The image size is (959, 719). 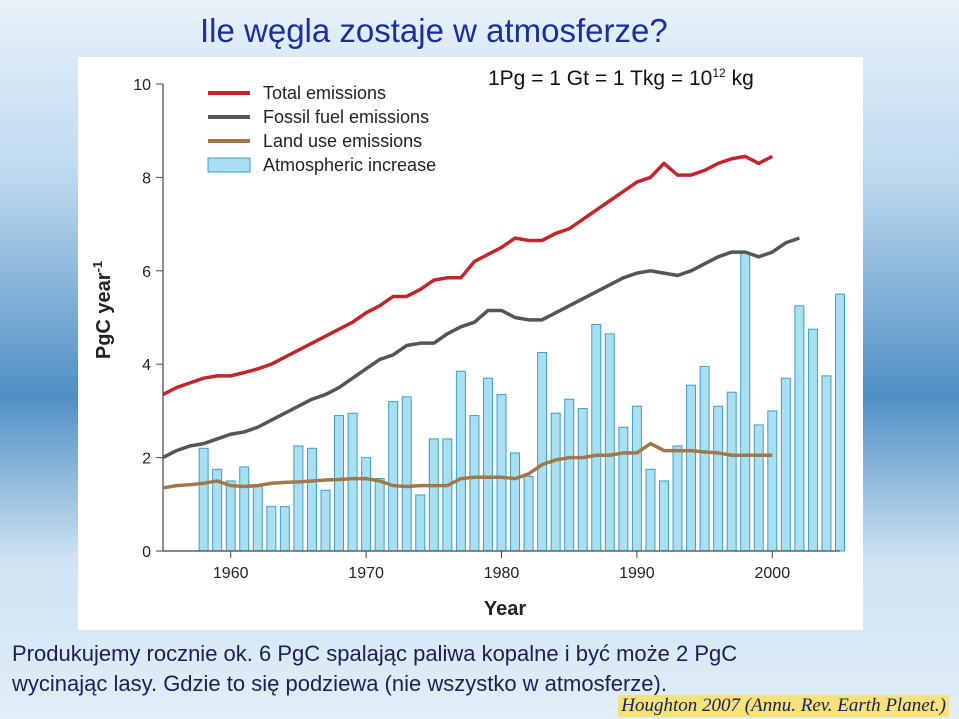 I want to click on x-tick-label: 1990, so click(x=637, y=573).